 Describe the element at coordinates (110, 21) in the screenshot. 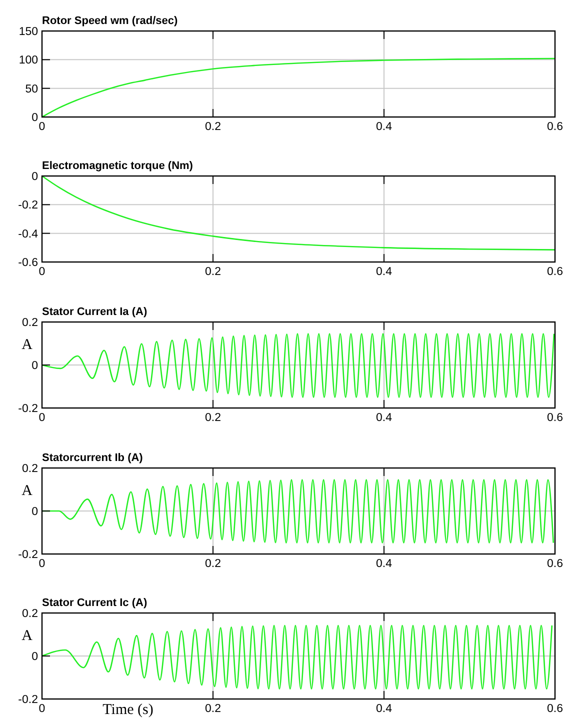

I see `chart-title: Rotor Speed wm (rad/sec)` at that location.